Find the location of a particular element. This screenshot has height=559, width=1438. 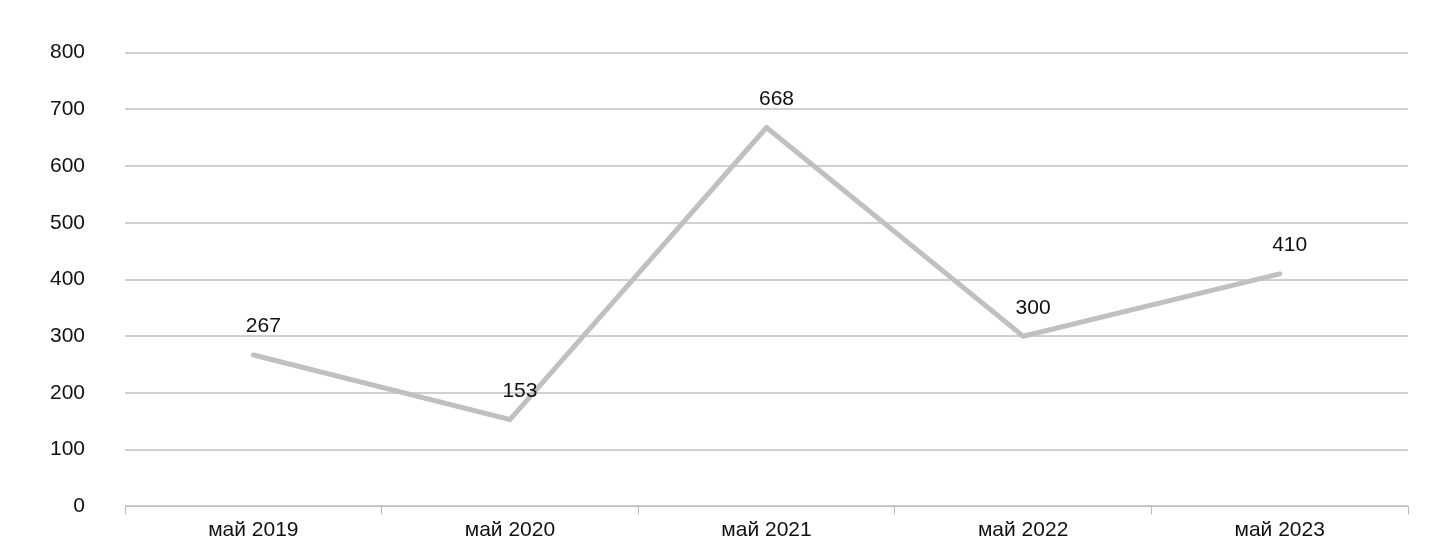

data-label: 267 is located at coordinates (263, 325).